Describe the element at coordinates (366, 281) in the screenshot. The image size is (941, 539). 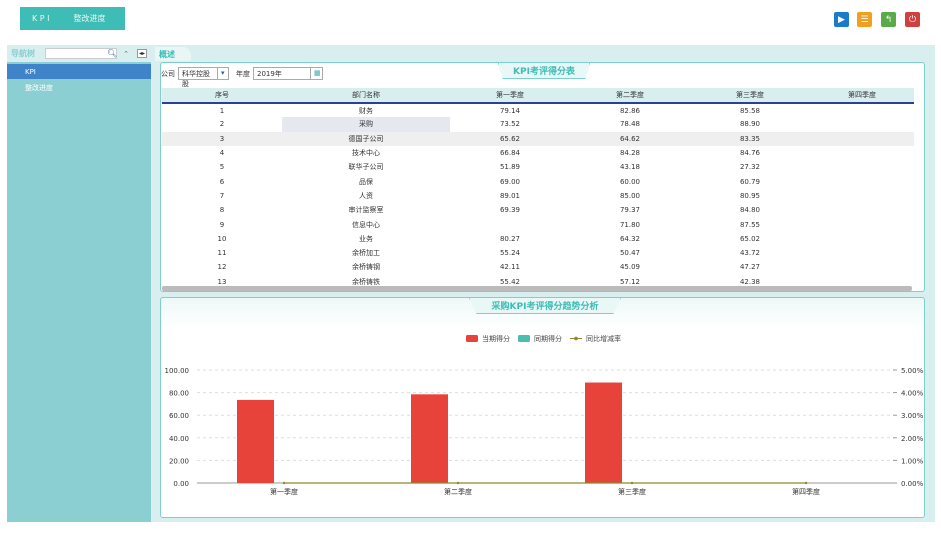
I see `table-cell: 余桥铸铁` at that location.